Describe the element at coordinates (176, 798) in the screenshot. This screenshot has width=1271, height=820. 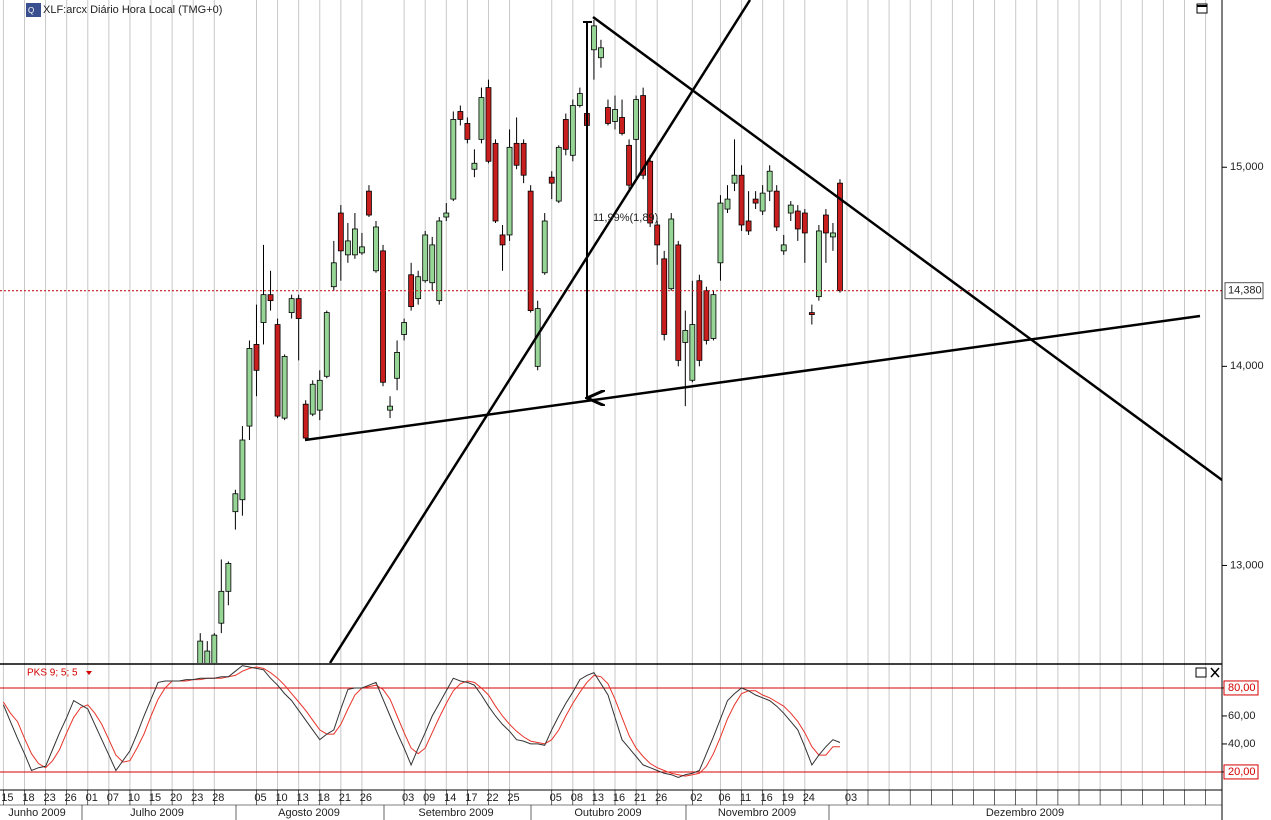
I see `x-tick-label: 20` at that location.